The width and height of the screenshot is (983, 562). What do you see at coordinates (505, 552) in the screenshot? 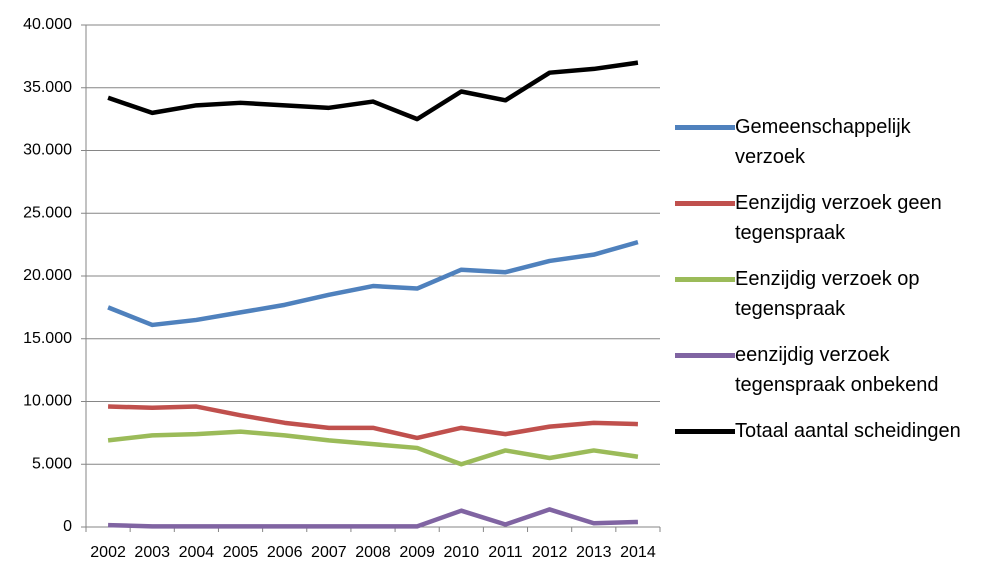
I see `x-tick-label: 2011` at bounding box center [505, 552].